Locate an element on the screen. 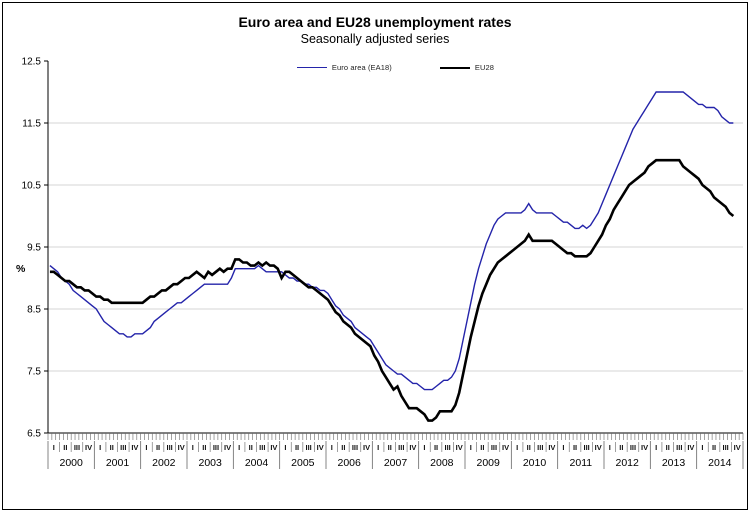 This screenshot has height=512, width=750. year-label: 2003 is located at coordinates (210, 463).